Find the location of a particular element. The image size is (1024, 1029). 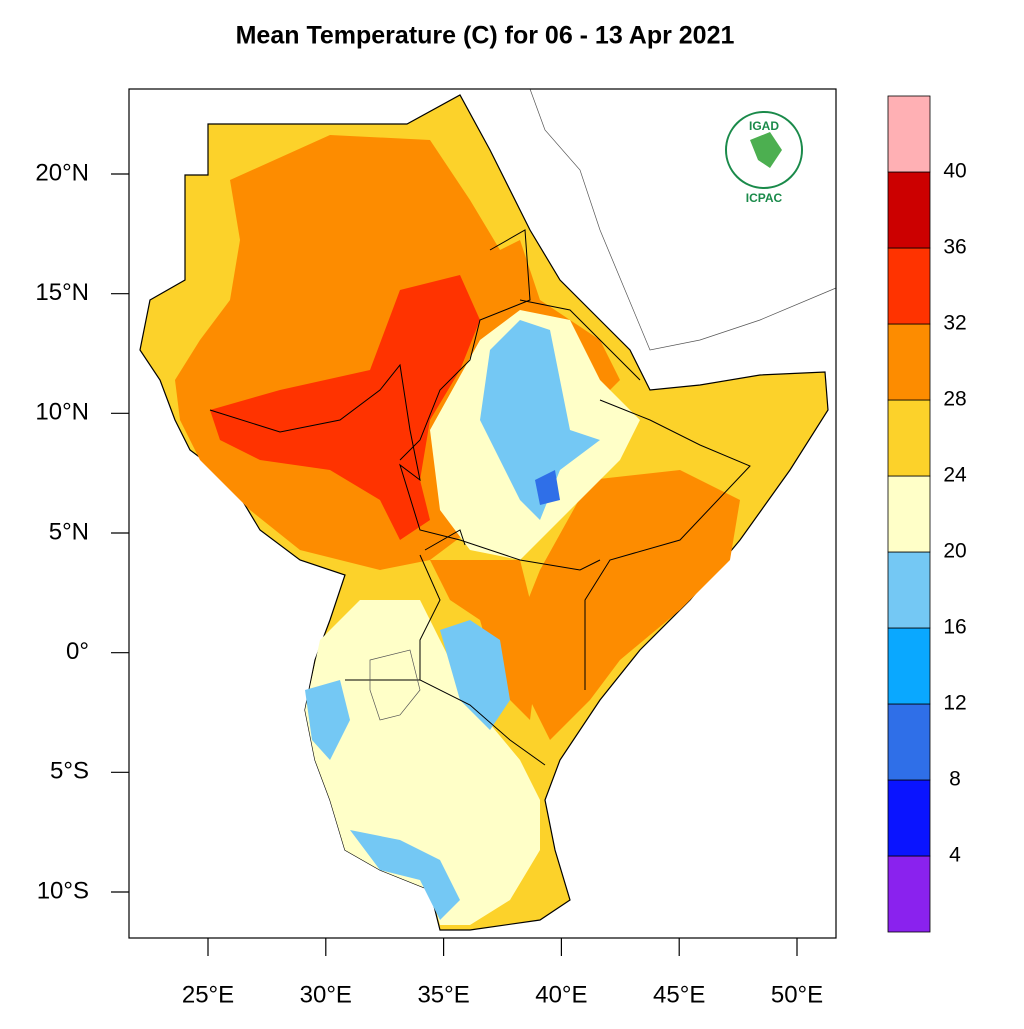

lat-tick-label: 5°N is located at coordinates (69, 531).